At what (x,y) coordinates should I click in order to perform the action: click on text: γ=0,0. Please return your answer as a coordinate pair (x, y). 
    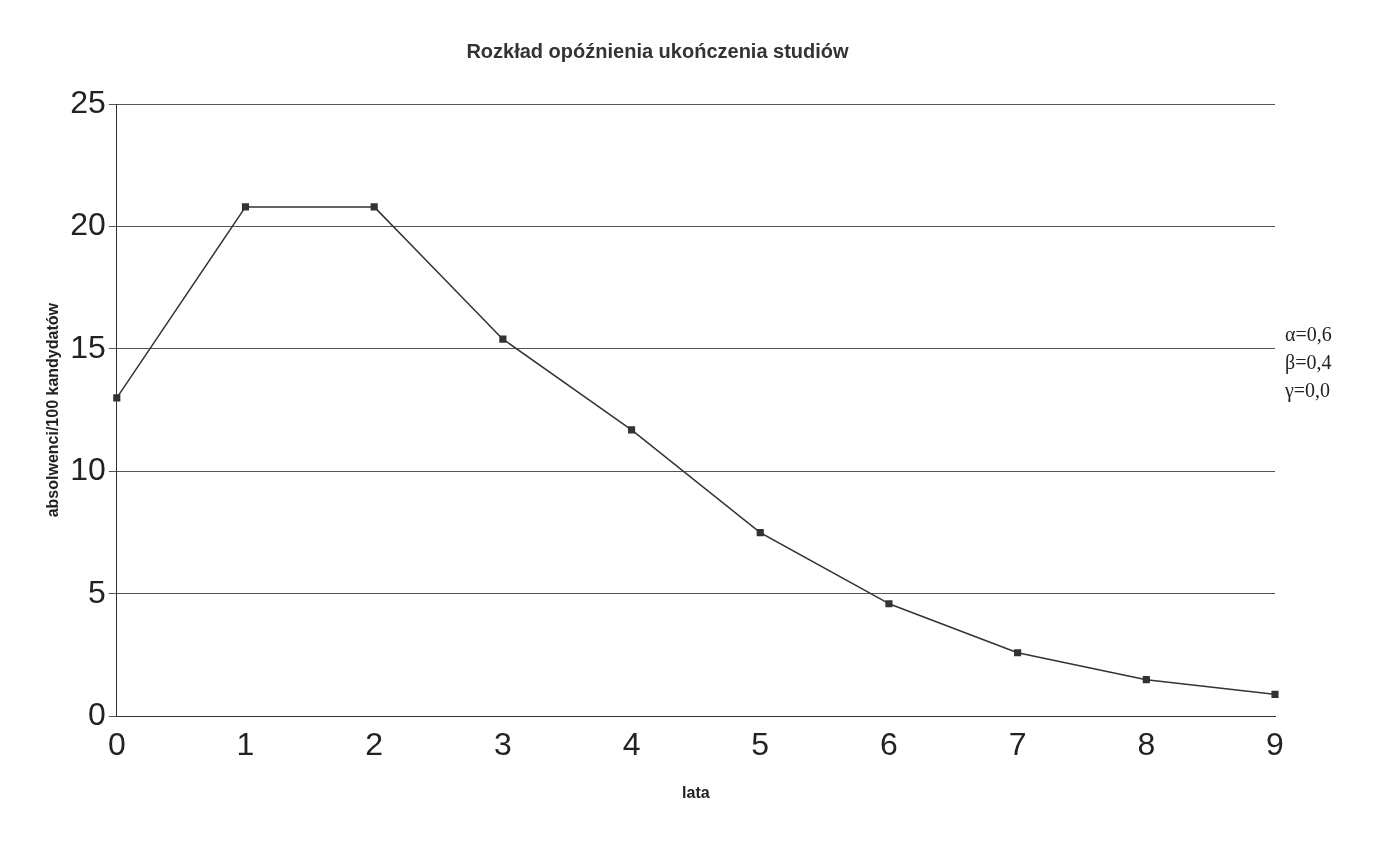
    Looking at the image, I should click on (1307, 391).